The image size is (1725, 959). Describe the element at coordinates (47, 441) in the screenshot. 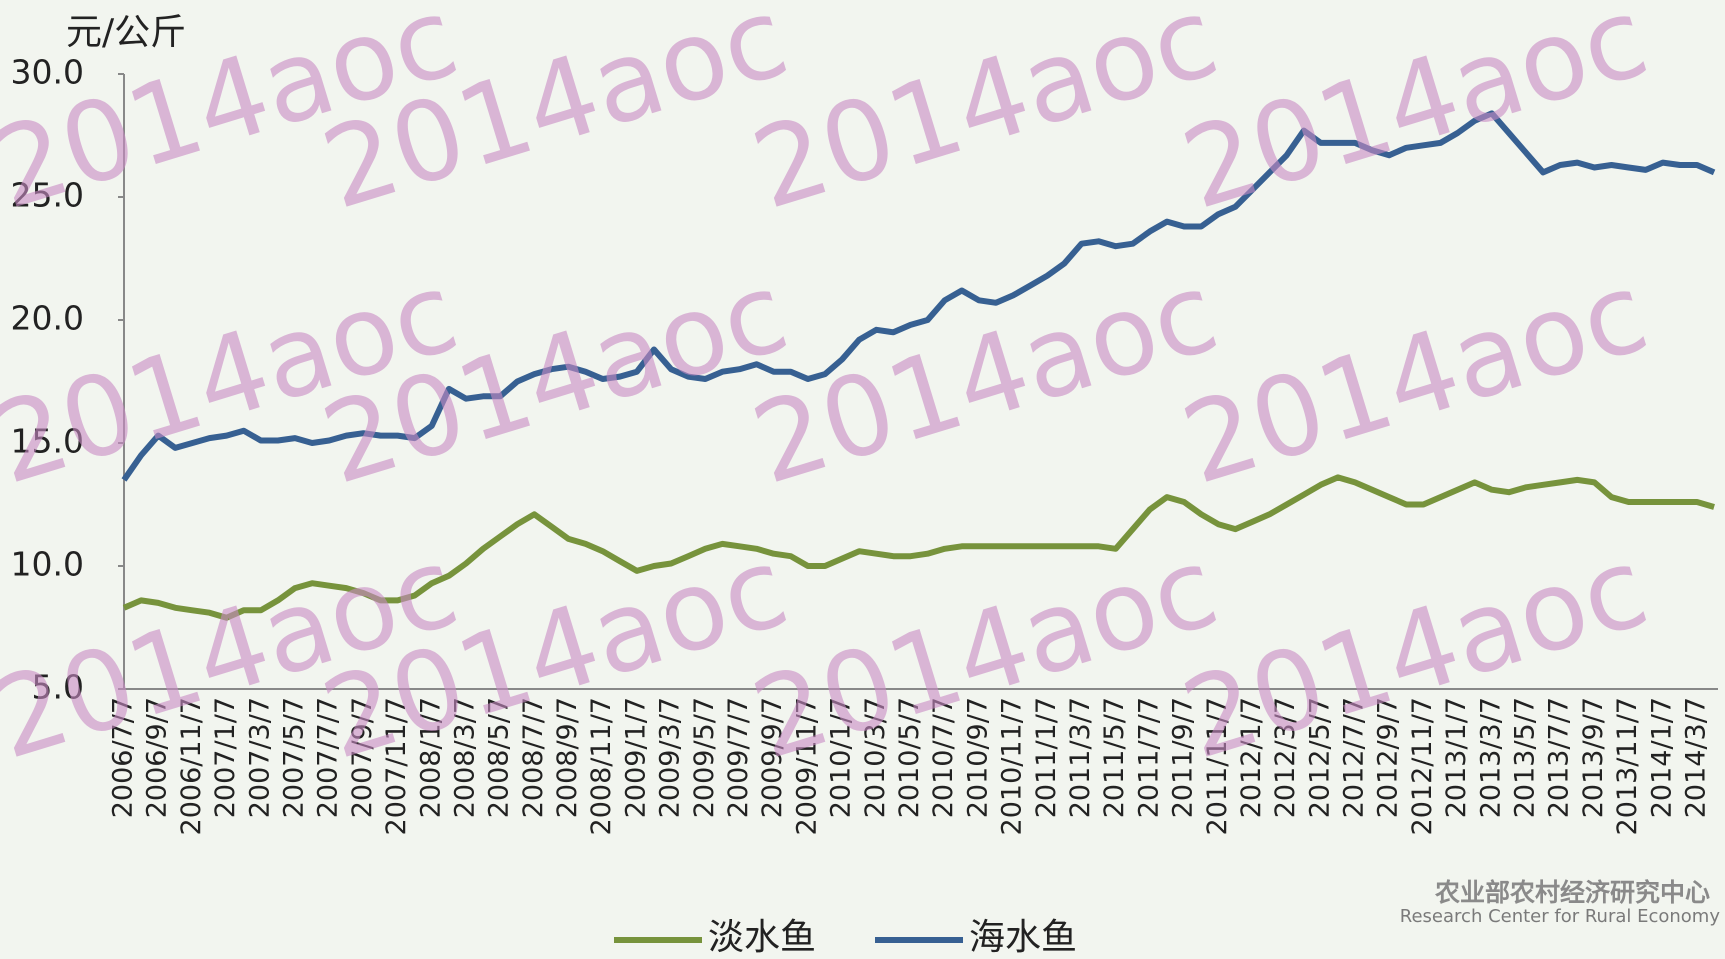

I see `y-tick-label: 15.0` at that location.